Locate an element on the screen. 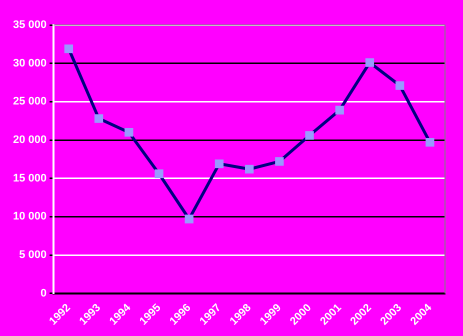 Image resolution: width=463 pixels, height=336 pixels. y-tick-label: 25 000 is located at coordinates (29, 102).